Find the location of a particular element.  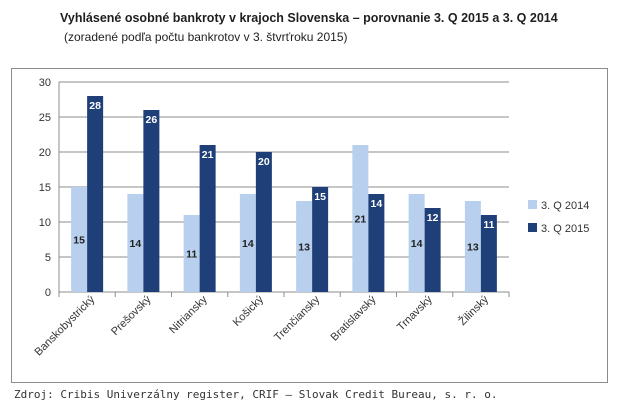

legend-label: 3. Q 2015 is located at coordinates (565, 229).